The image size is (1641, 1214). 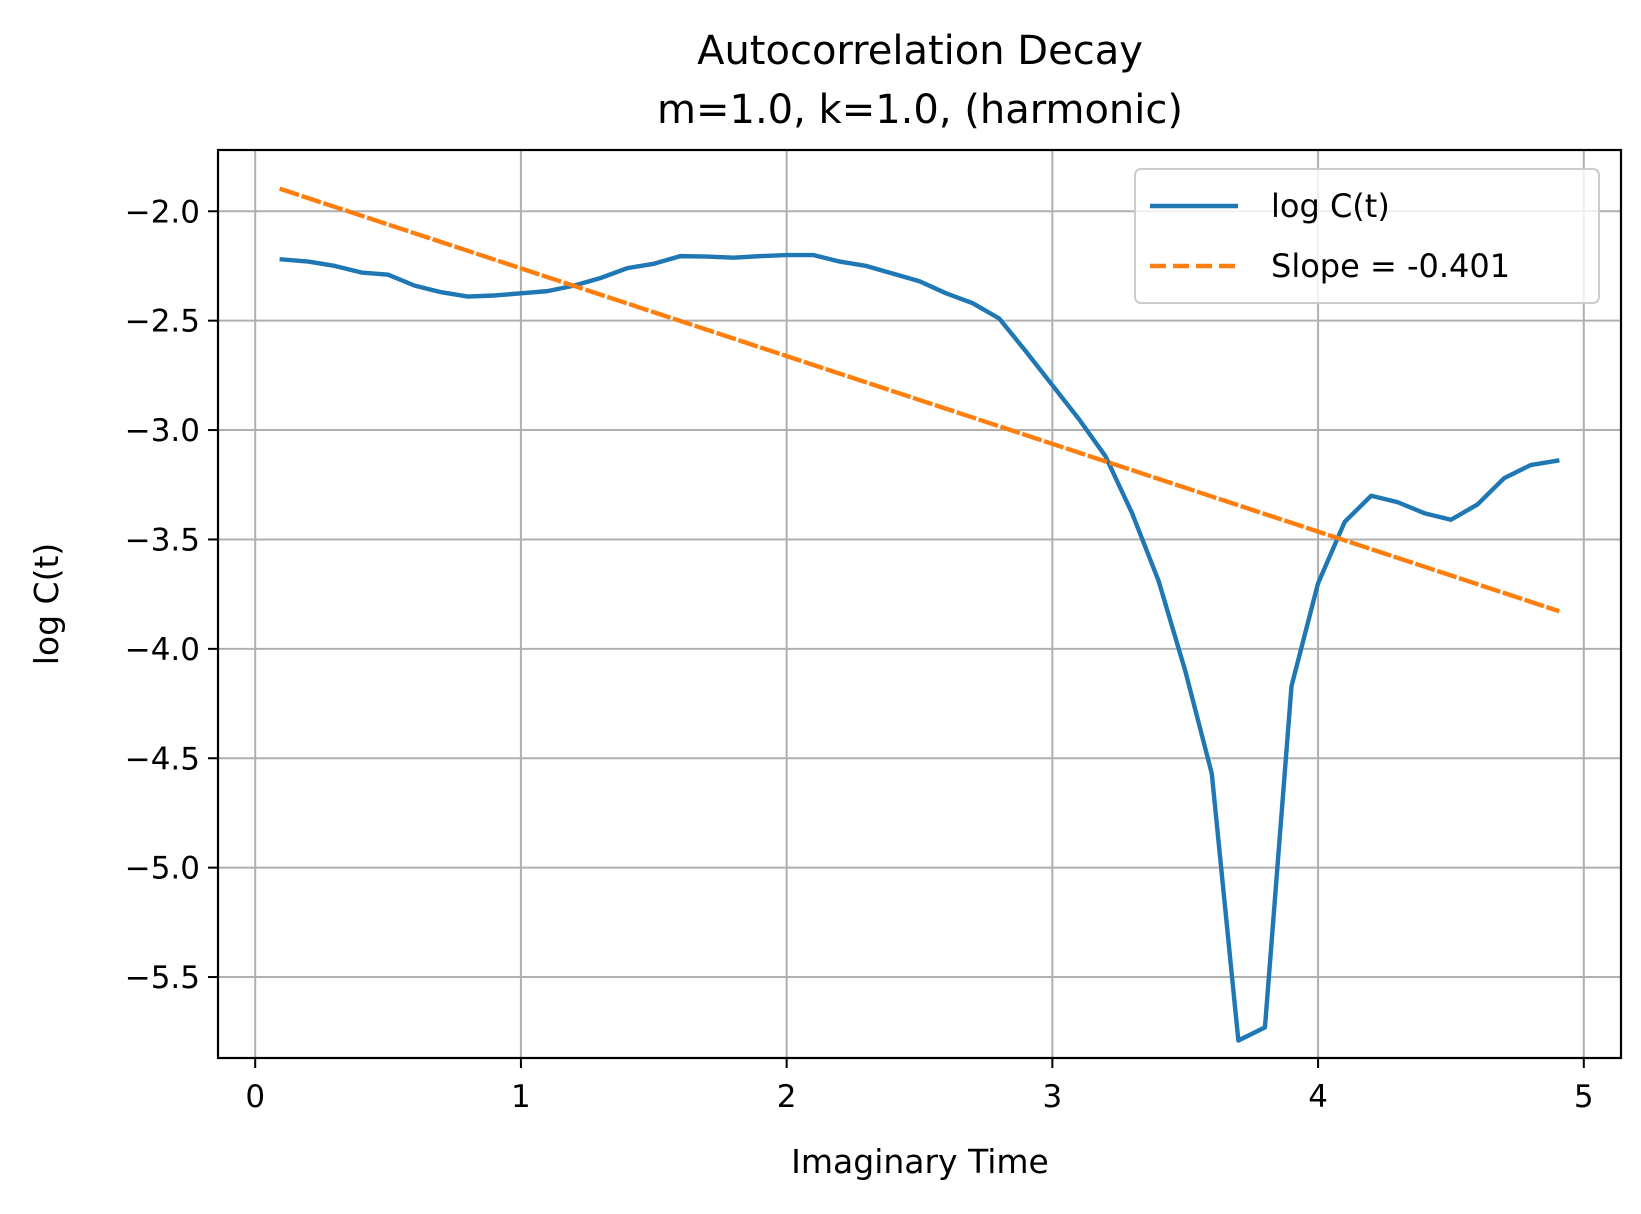 What do you see at coordinates (920, 1161) in the screenshot?
I see `x-axis-label: Imaginary Time` at bounding box center [920, 1161].